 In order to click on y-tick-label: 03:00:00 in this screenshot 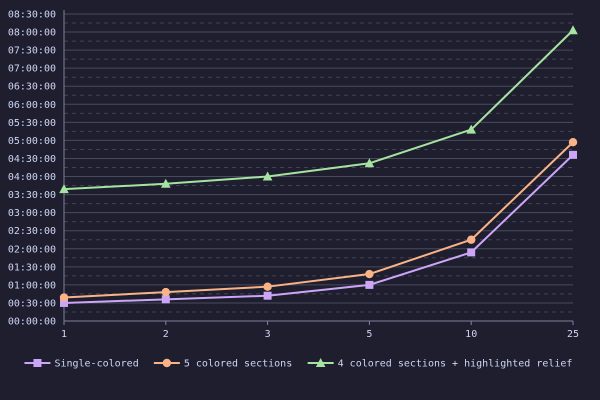, I will do `click(32, 213)`.